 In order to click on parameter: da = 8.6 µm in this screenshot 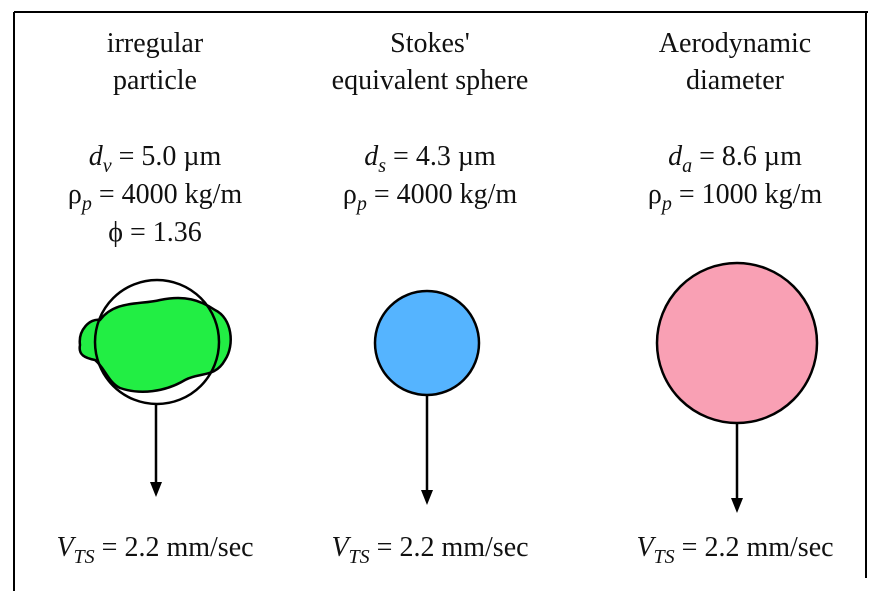, I will do `click(735, 159)`.